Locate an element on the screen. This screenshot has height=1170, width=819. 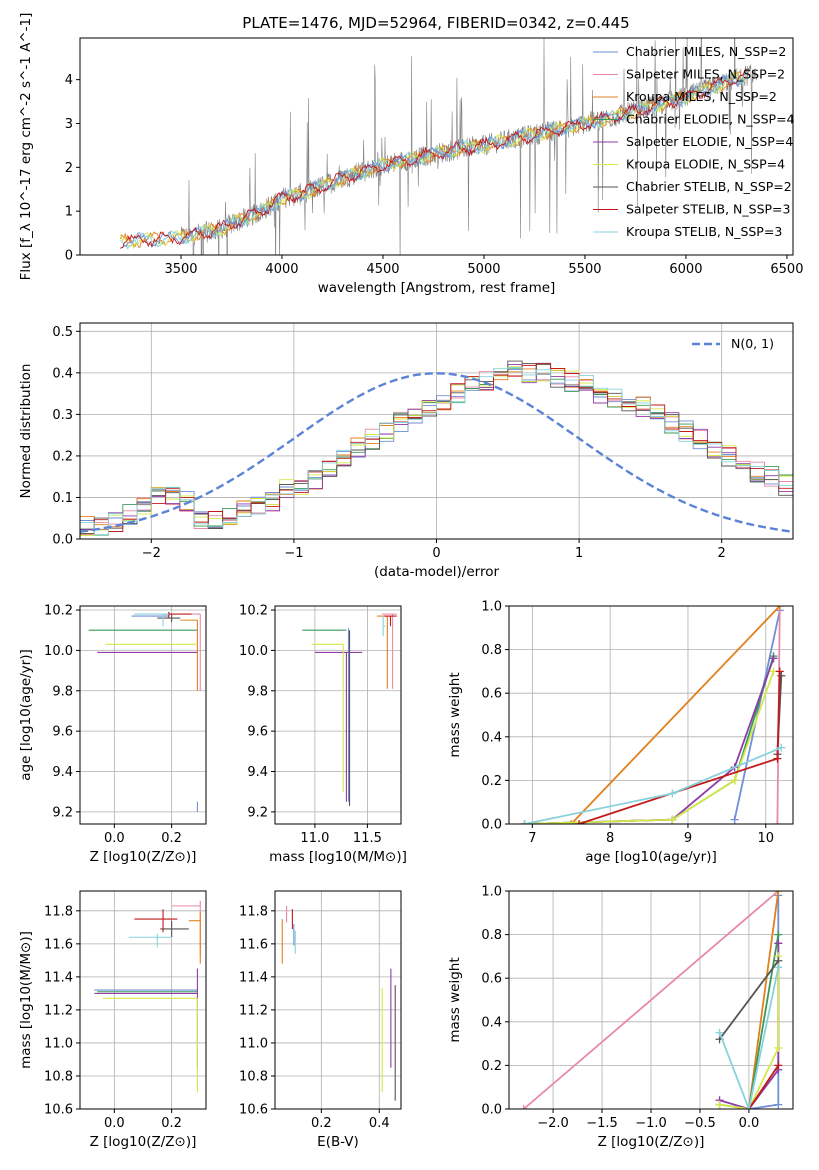
y-tick-label: 0 is located at coordinates (69, 256).